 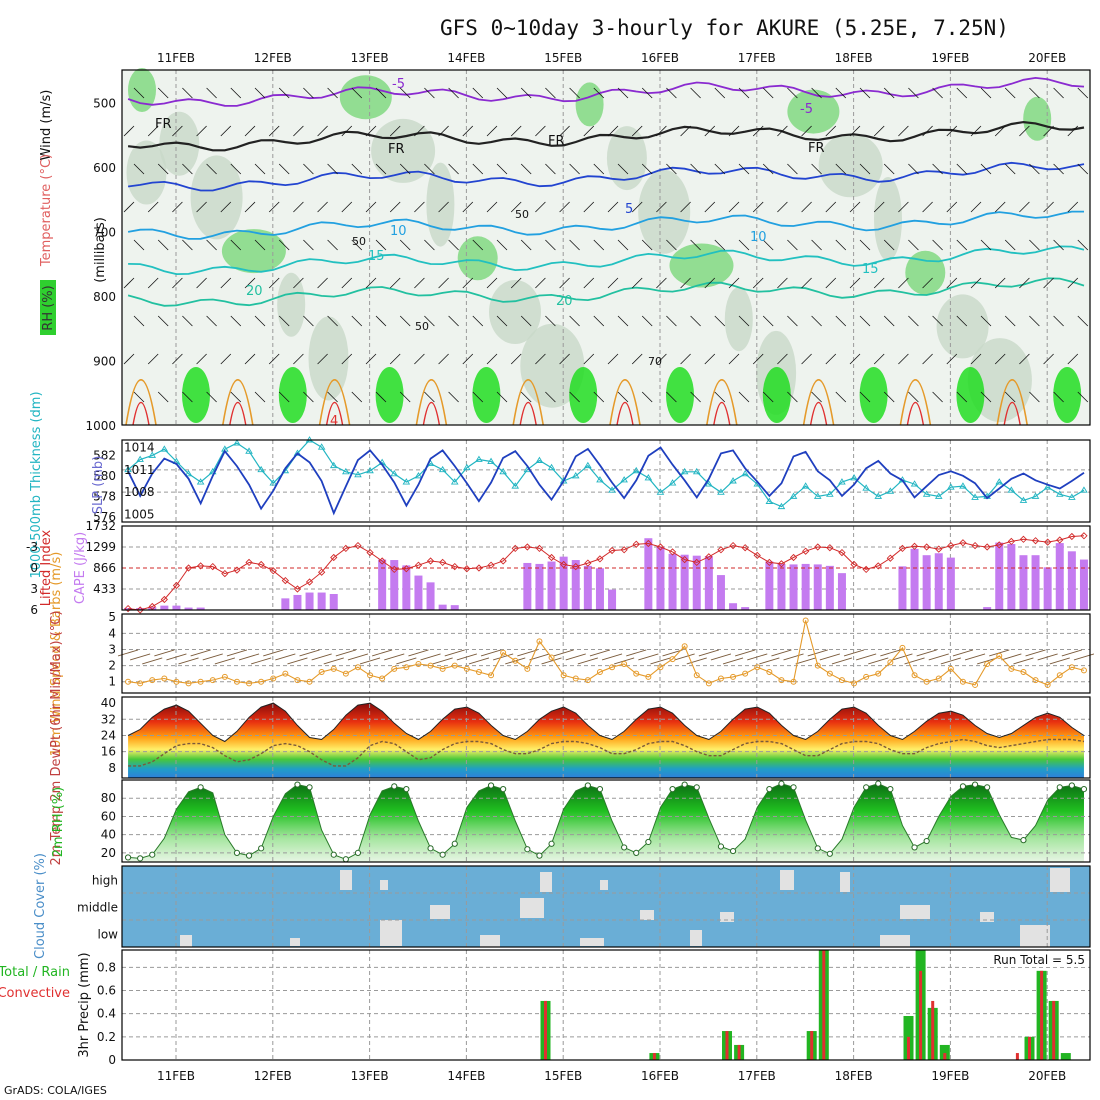 I want to click on rh-shade-low-moist, so click(x=583, y=395).